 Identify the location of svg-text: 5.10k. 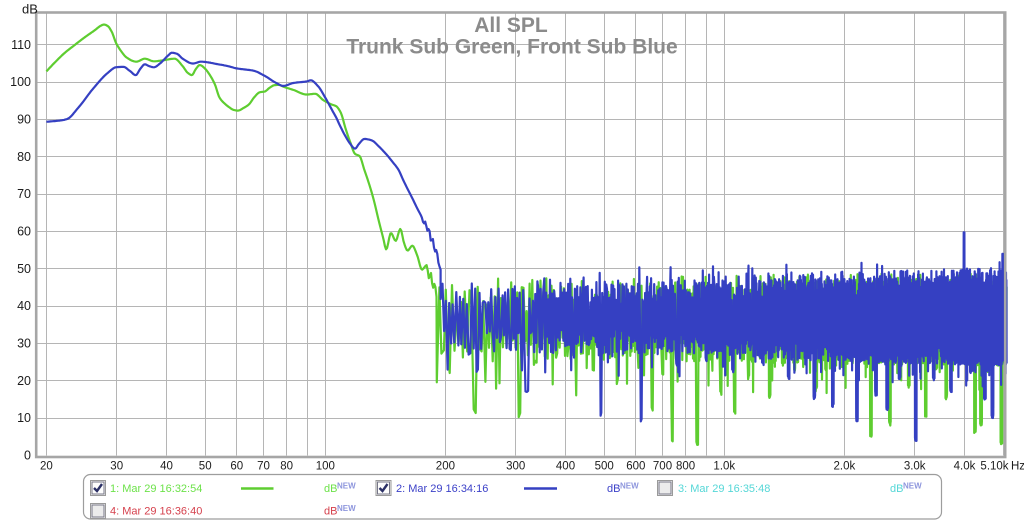
(994, 467).